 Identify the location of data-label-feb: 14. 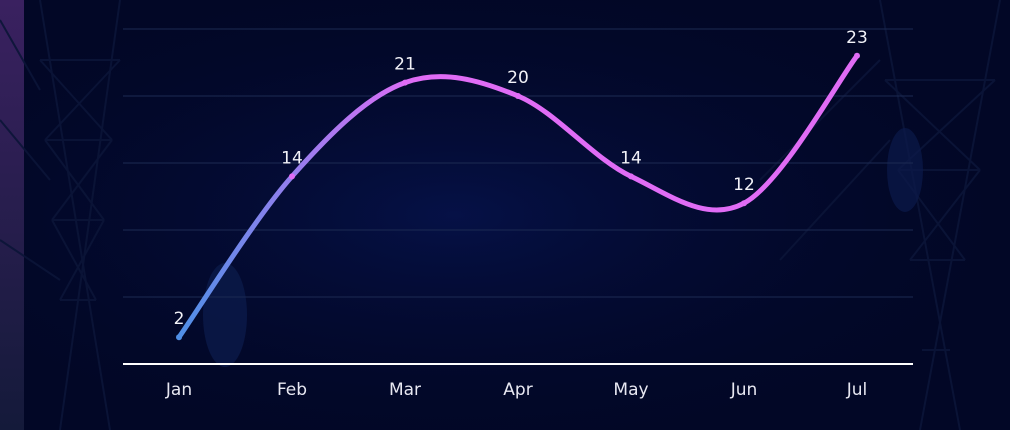
(292, 158).